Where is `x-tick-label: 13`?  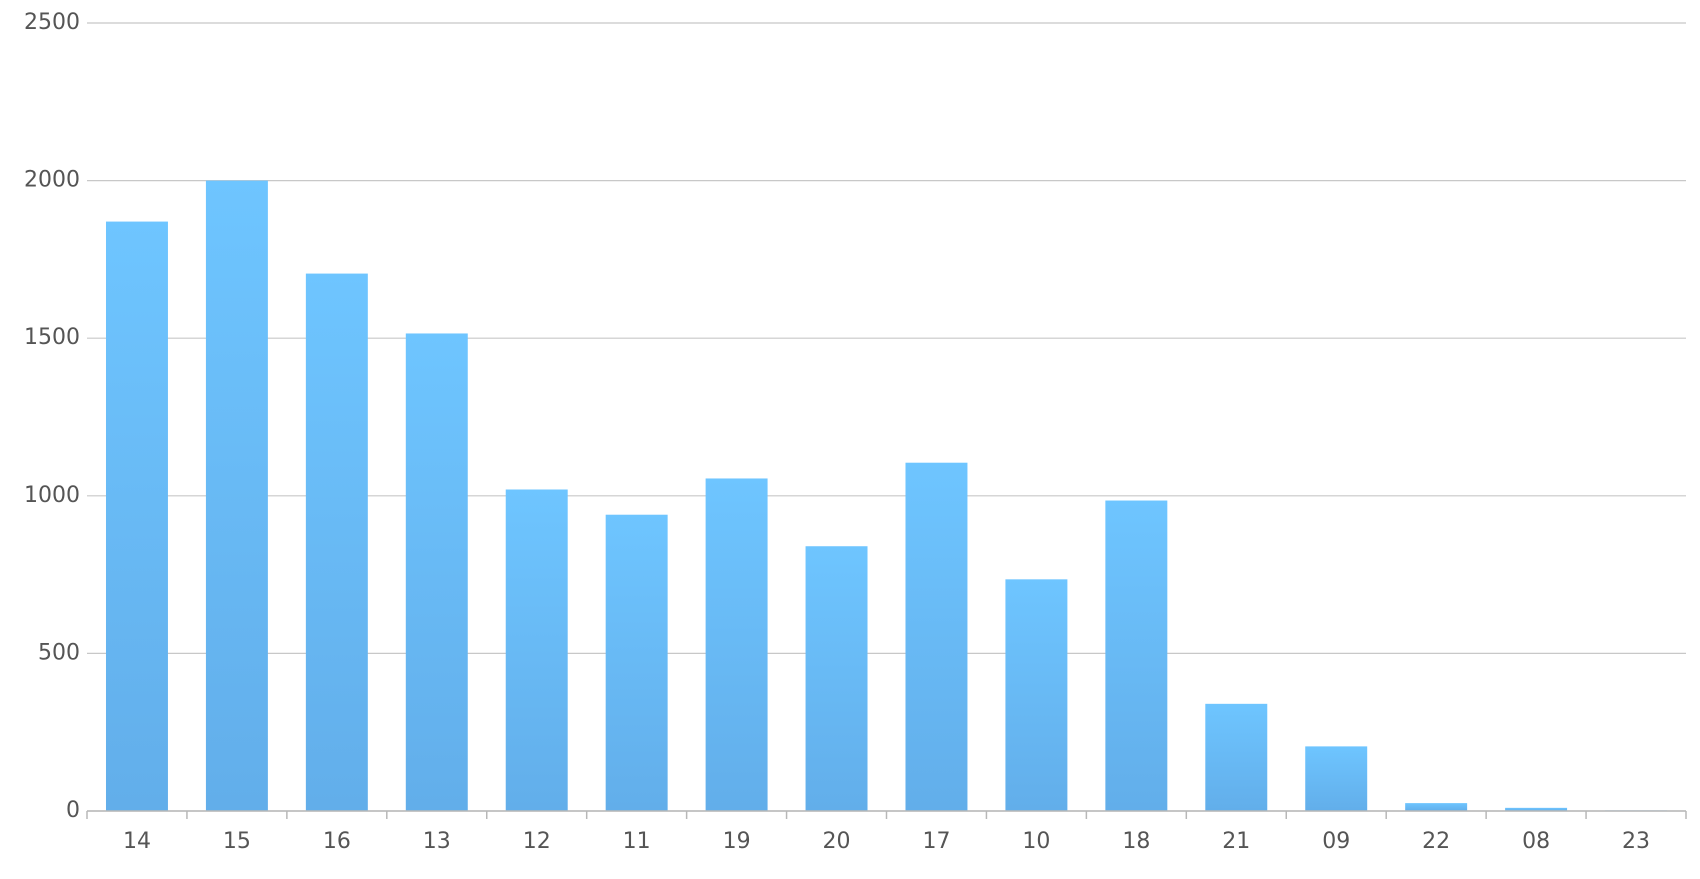 x-tick-label: 13 is located at coordinates (437, 841).